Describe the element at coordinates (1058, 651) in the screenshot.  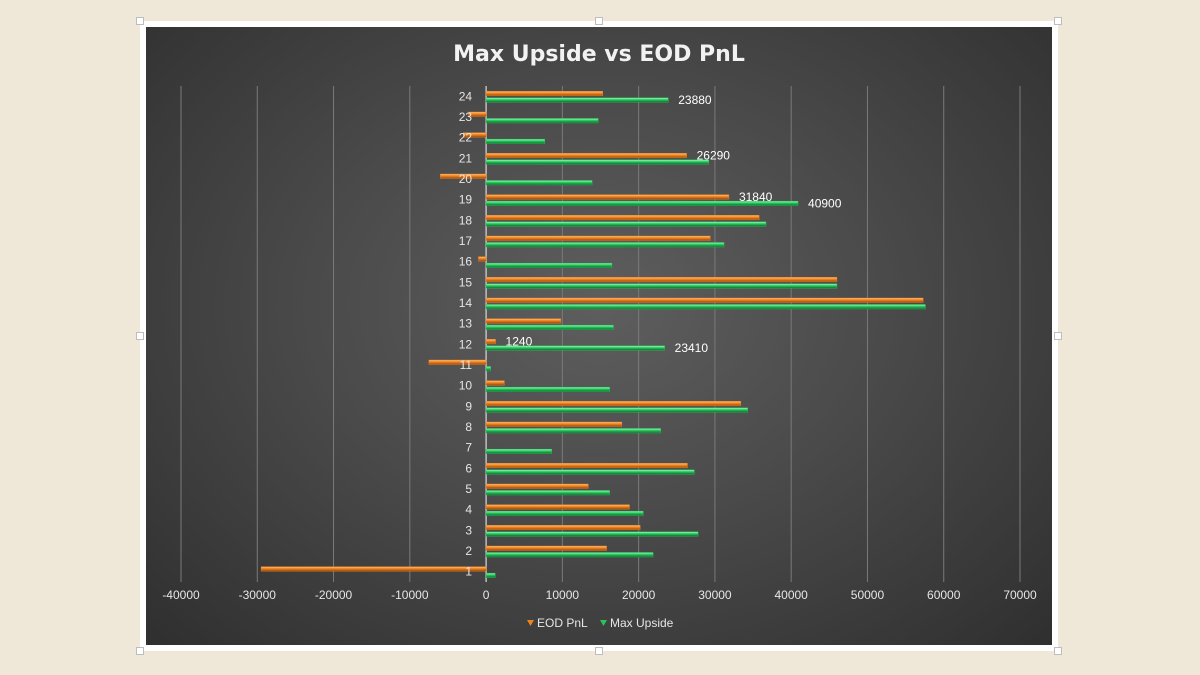
I see `resize-handle-bottom-right` at that location.